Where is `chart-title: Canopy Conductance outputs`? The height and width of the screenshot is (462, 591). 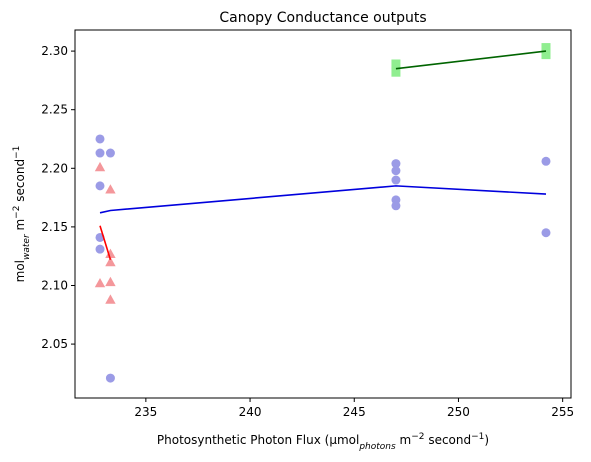 chart-title: Canopy Conductance outputs is located at coordinates (322, 18).